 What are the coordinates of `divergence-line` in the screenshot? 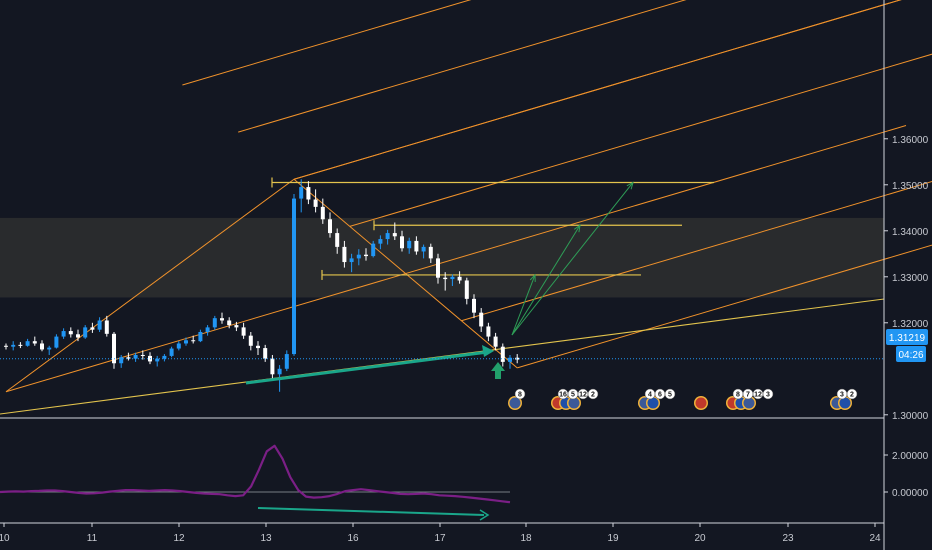 It's located at (371, 511).